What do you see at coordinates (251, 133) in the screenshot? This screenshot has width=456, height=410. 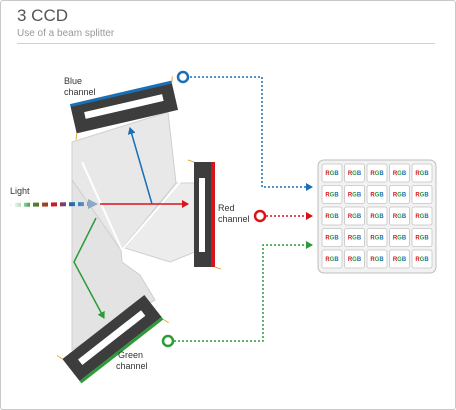 I see `blue-signal-line` at bounding box center [251, 133].